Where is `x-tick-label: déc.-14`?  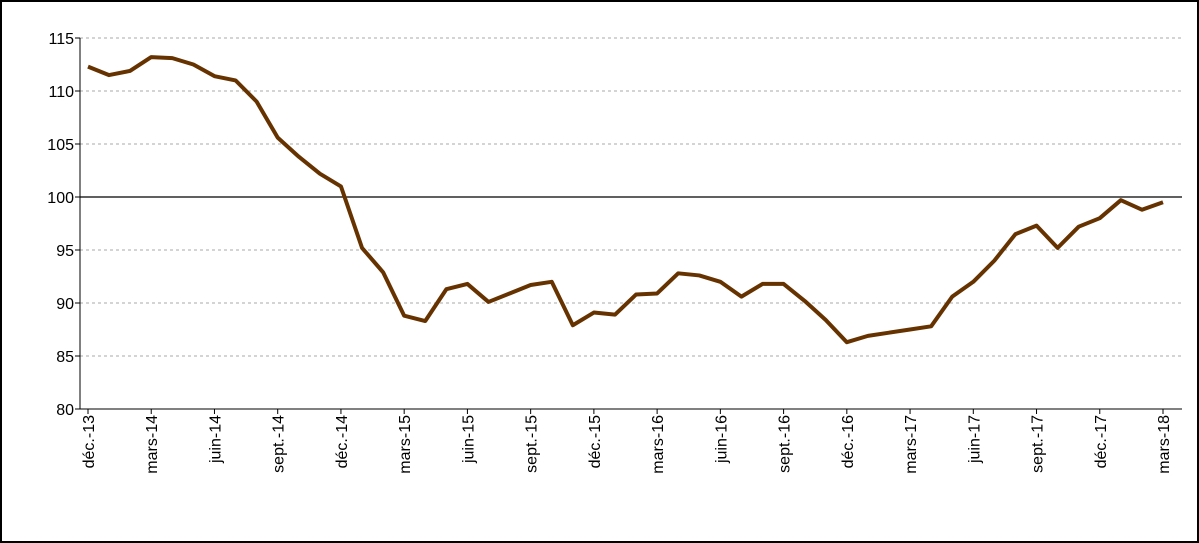
x-tick-label: déc.-14 is located at coordinates (342, 441).